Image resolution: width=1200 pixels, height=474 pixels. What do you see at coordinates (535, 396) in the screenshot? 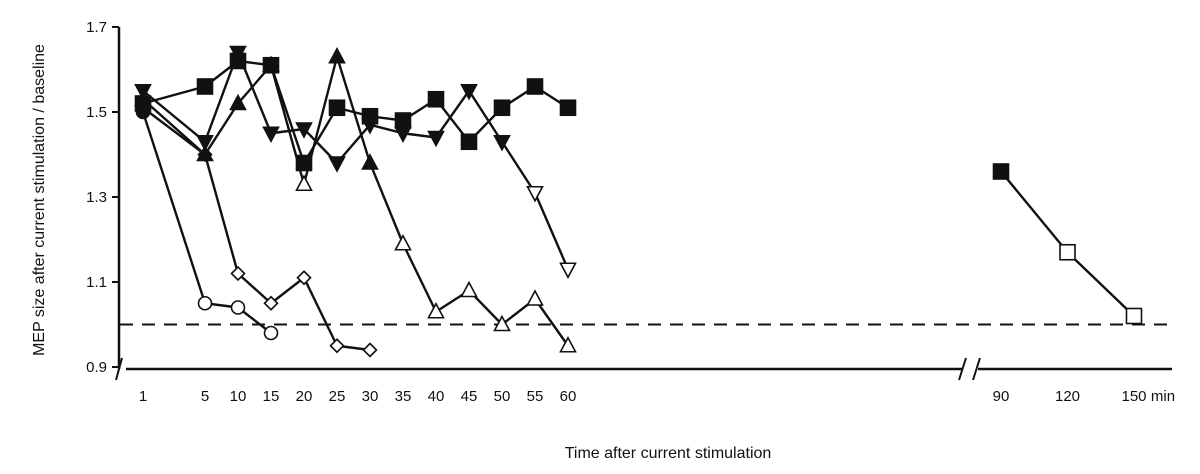
I see `x-tick-label: 55` at bounding box center [535, 396].